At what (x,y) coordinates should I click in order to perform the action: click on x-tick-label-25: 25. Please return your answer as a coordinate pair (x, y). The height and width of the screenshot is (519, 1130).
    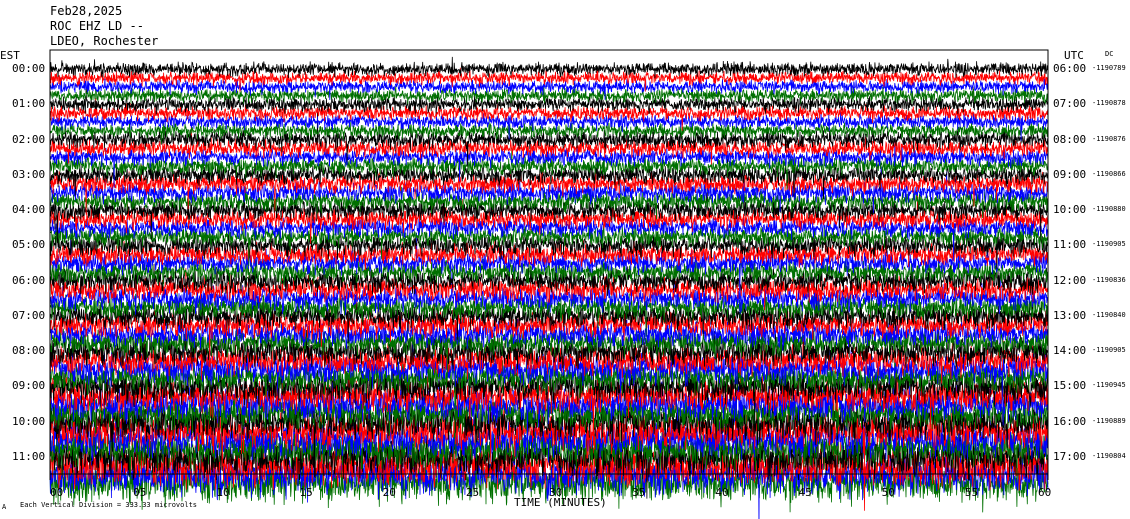
    Looking at the image, I should click on (472, 492).